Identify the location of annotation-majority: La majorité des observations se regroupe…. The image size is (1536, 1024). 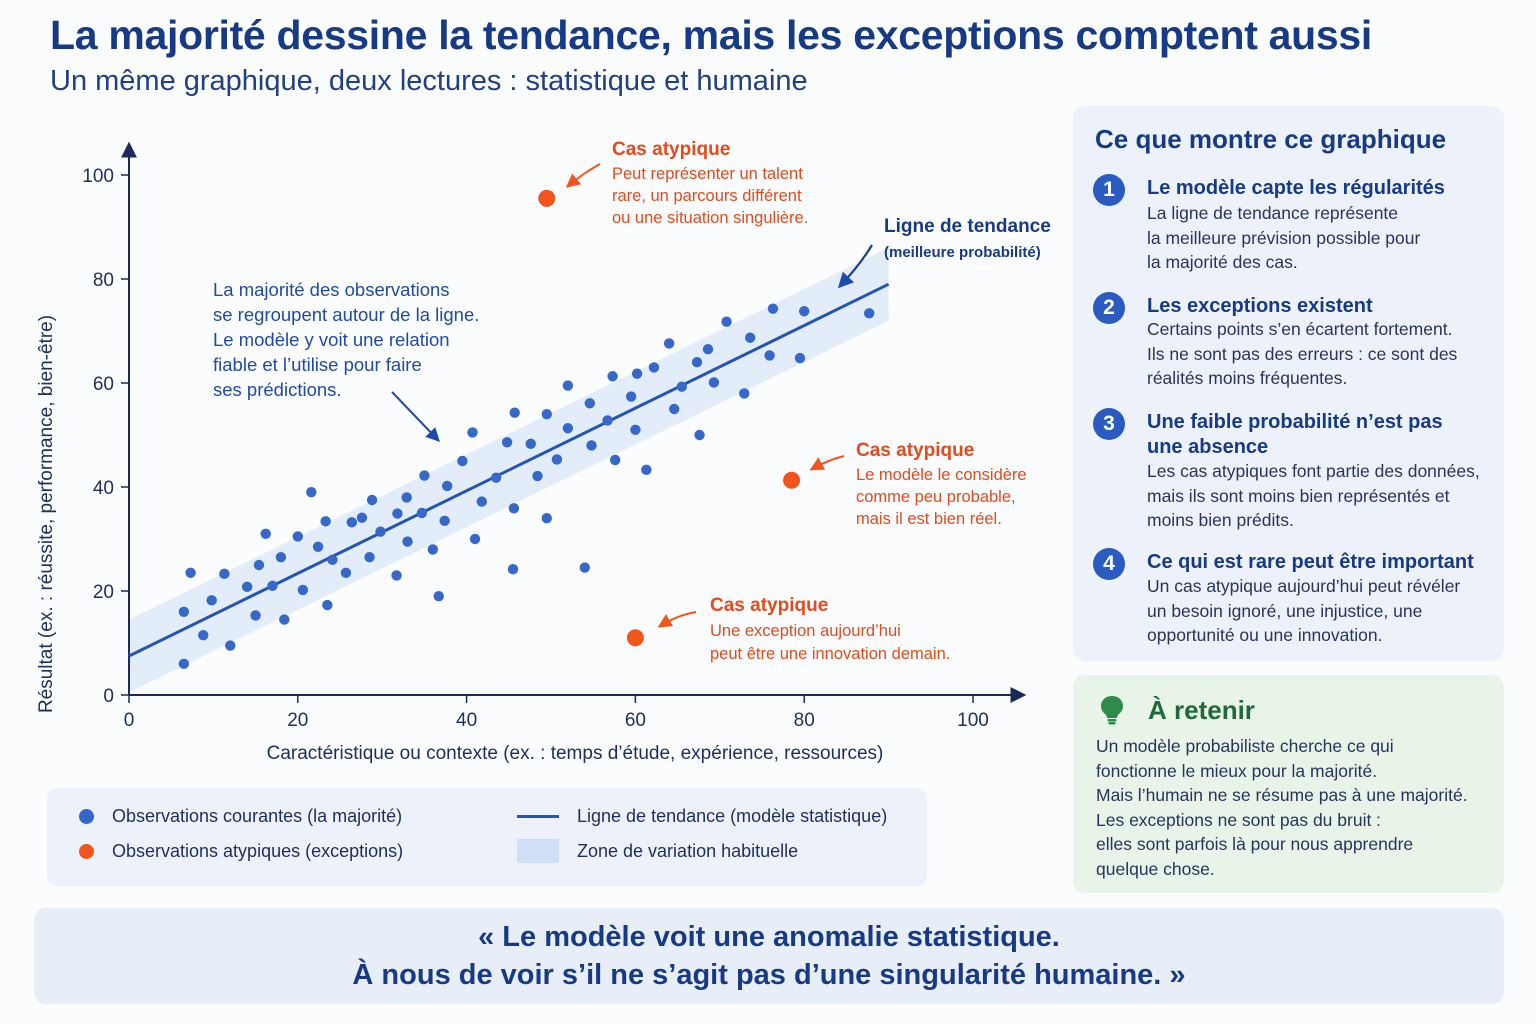
(349, 339).